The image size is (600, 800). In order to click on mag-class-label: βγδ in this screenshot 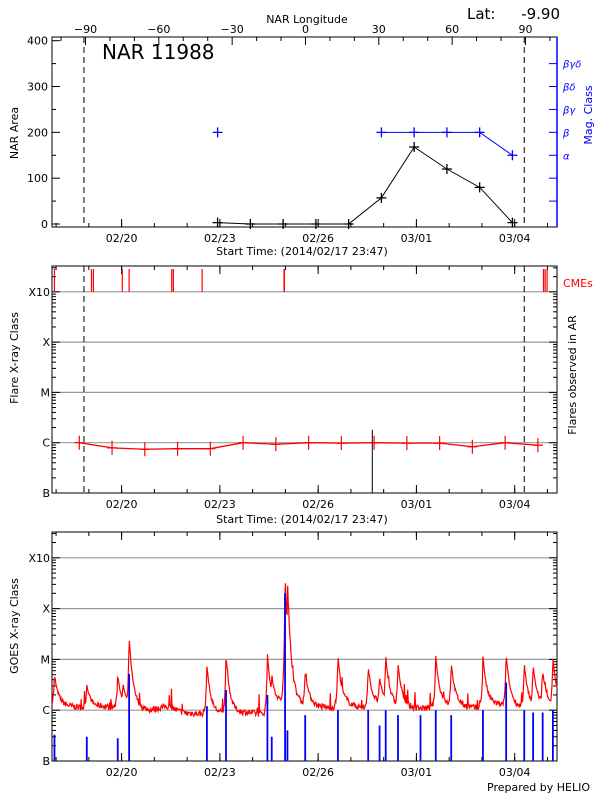, I will do `click(571, 65)`.